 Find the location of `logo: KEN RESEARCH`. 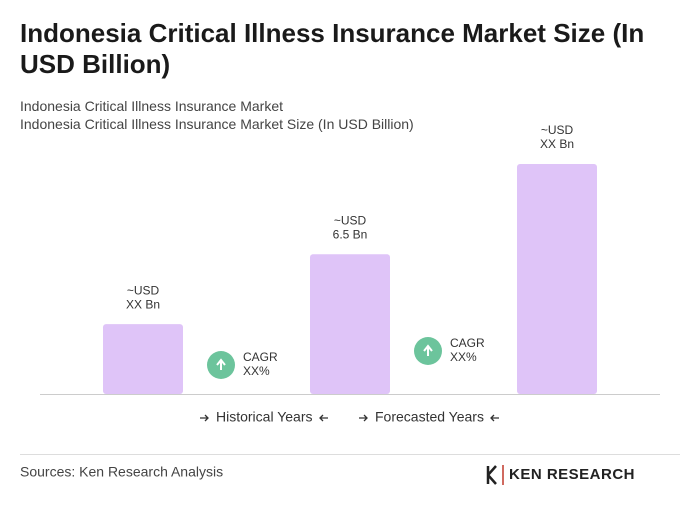

logo: KEN RESEARCH is located at coordinates (572, 474).